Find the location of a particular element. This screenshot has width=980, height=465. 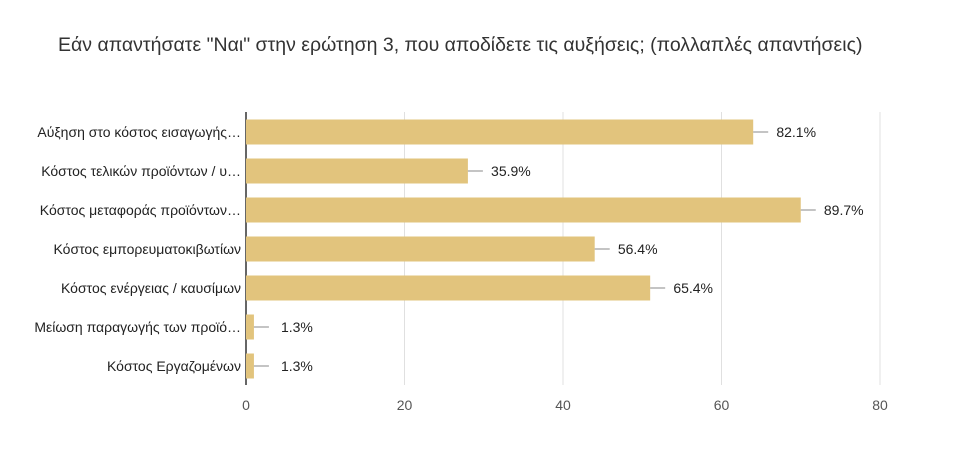

x-tick-label: 0 is located at coordinates (246, 405).